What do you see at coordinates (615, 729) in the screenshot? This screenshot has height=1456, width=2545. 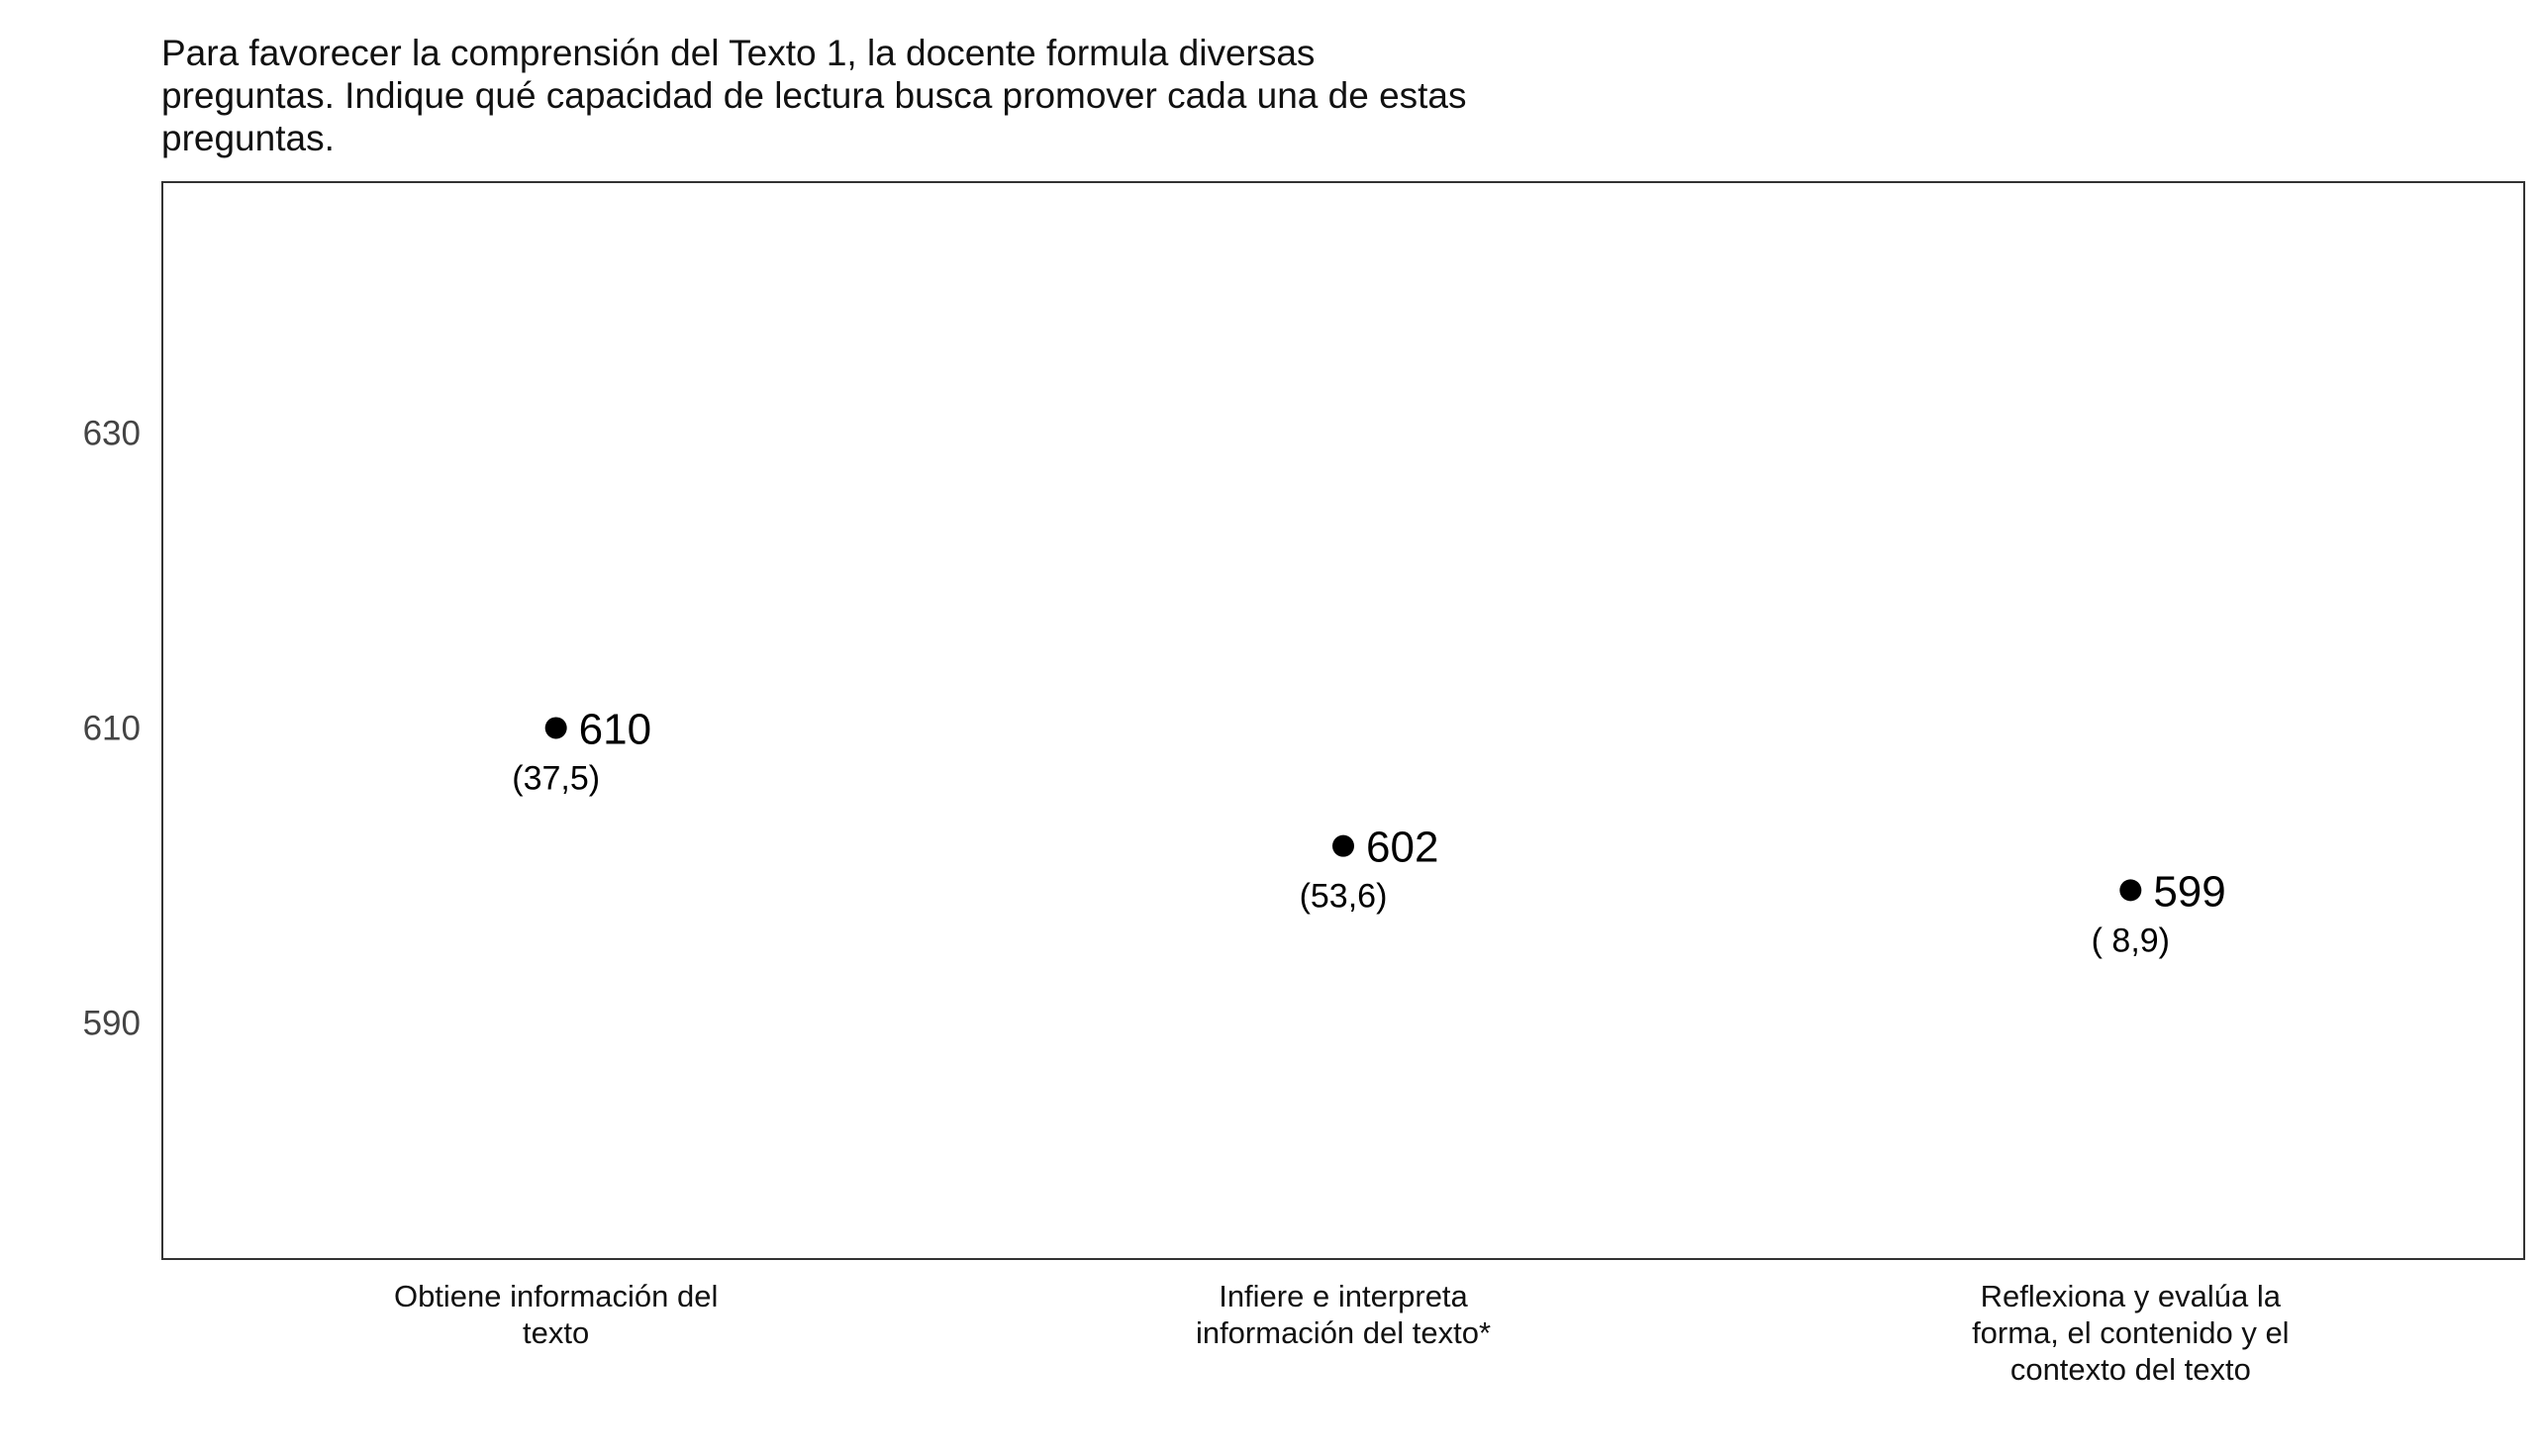 I see `data-value-label: 610` at bounding box center [615, 729].